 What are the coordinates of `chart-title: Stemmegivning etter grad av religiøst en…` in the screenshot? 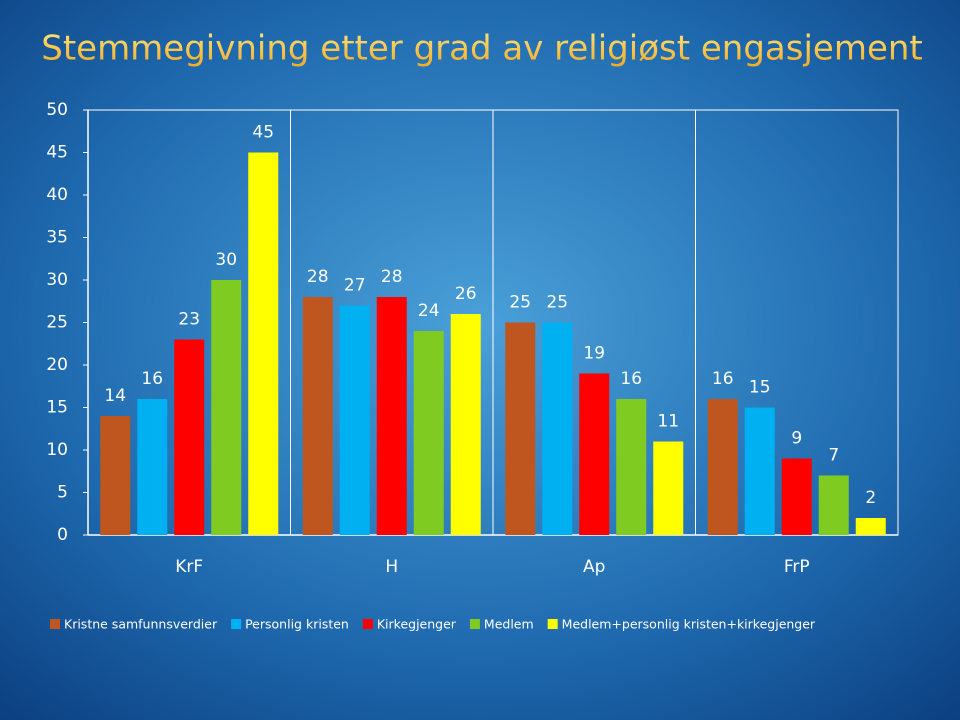 It's located at (482, 49).